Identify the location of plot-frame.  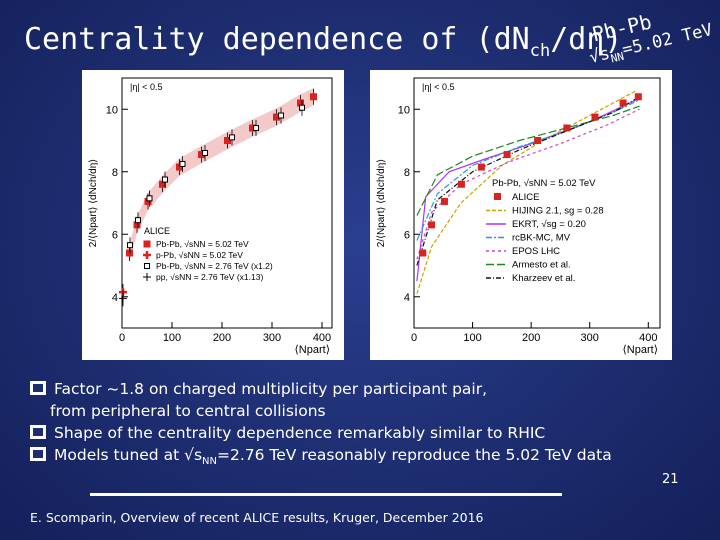
(227, 203).